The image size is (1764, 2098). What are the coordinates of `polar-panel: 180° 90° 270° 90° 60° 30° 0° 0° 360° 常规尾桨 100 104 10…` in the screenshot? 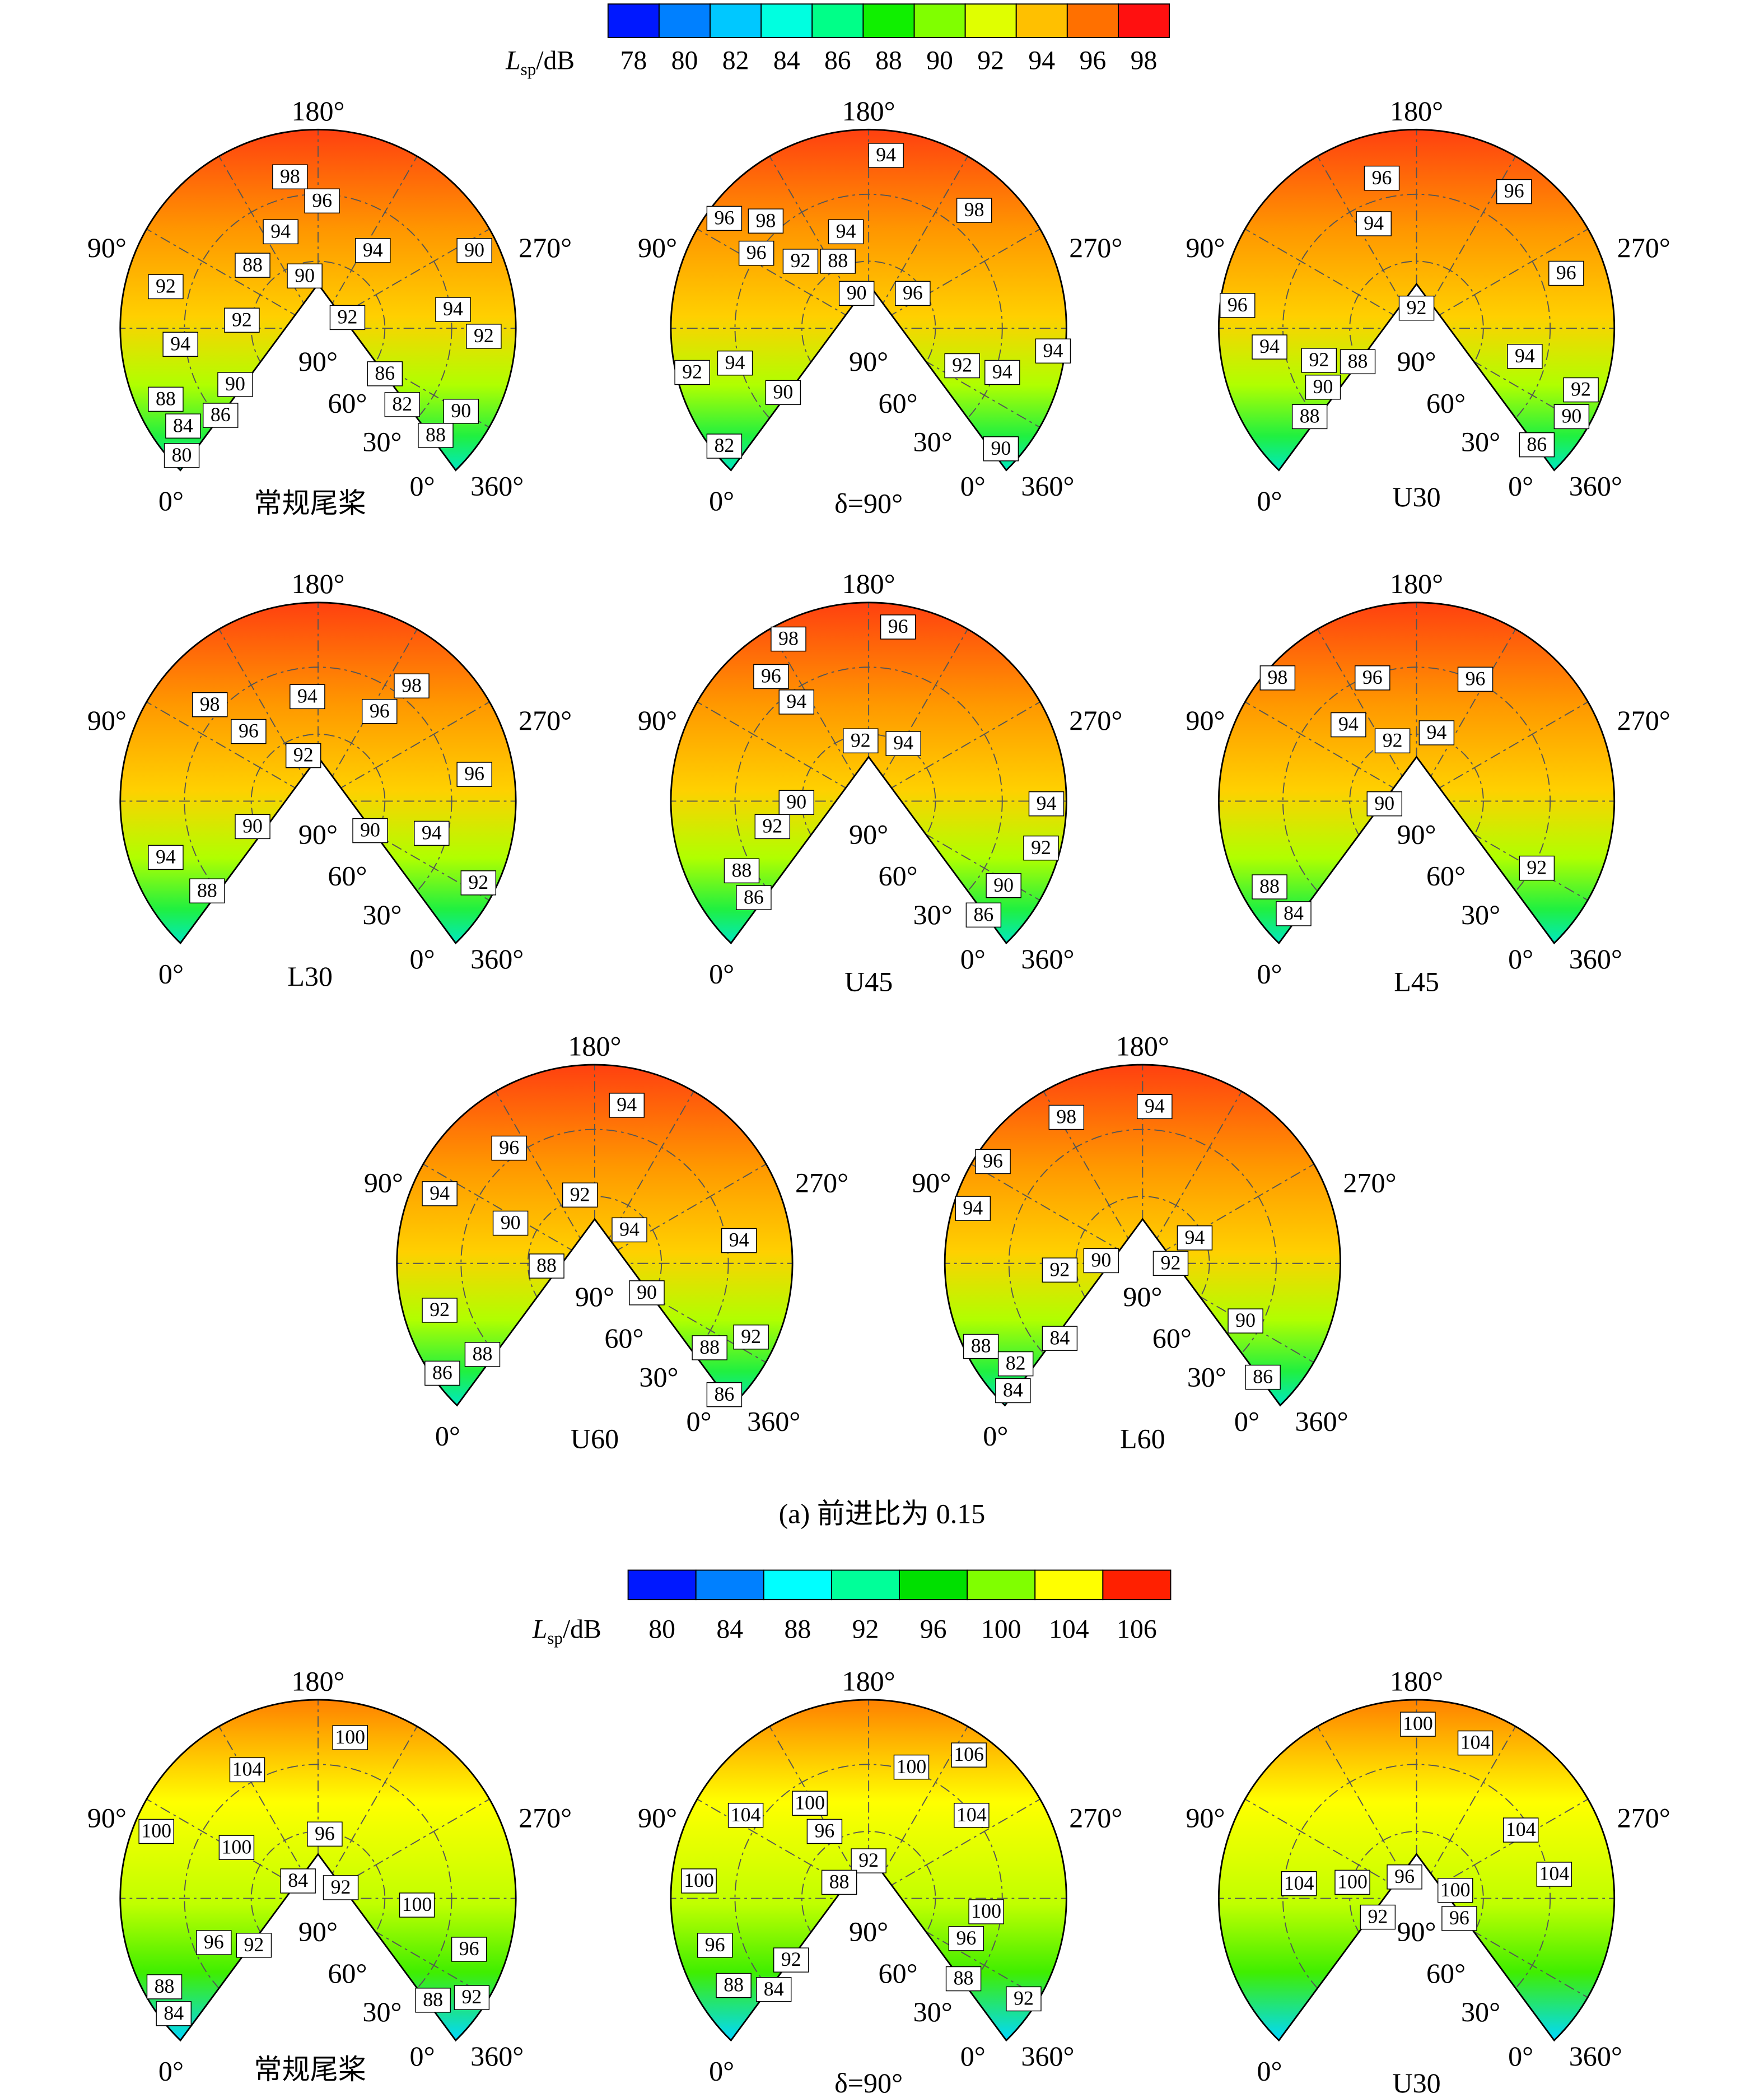 It's located at (330, 1876).